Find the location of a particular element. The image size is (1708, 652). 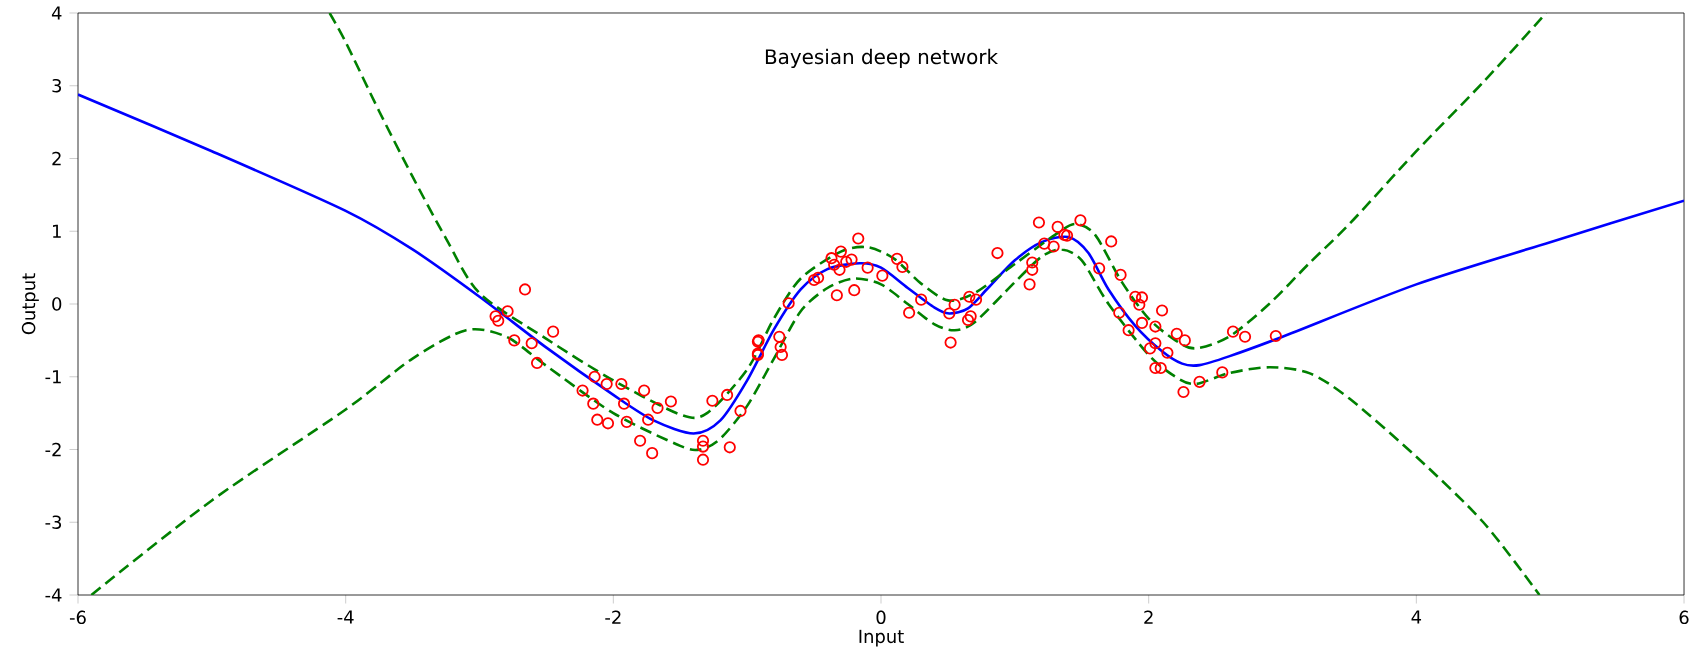

x-tick-label: 6 is located at coordinates (1684, 617).